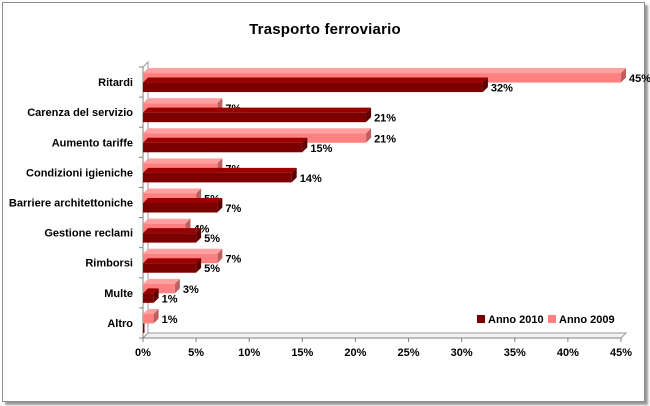 The width and height of the screenshot is (650, 406). I want to click on bar-anno-2010-label: 15%, so click(321, 149).